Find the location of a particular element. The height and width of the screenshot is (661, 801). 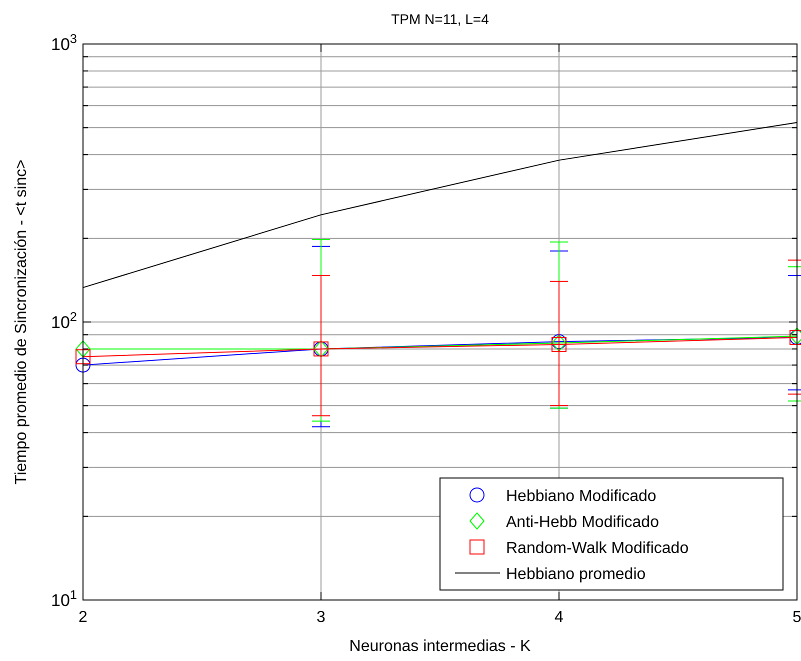

x-axis-title: Neuronas intermedias - K is located at coordinates (440, 646).